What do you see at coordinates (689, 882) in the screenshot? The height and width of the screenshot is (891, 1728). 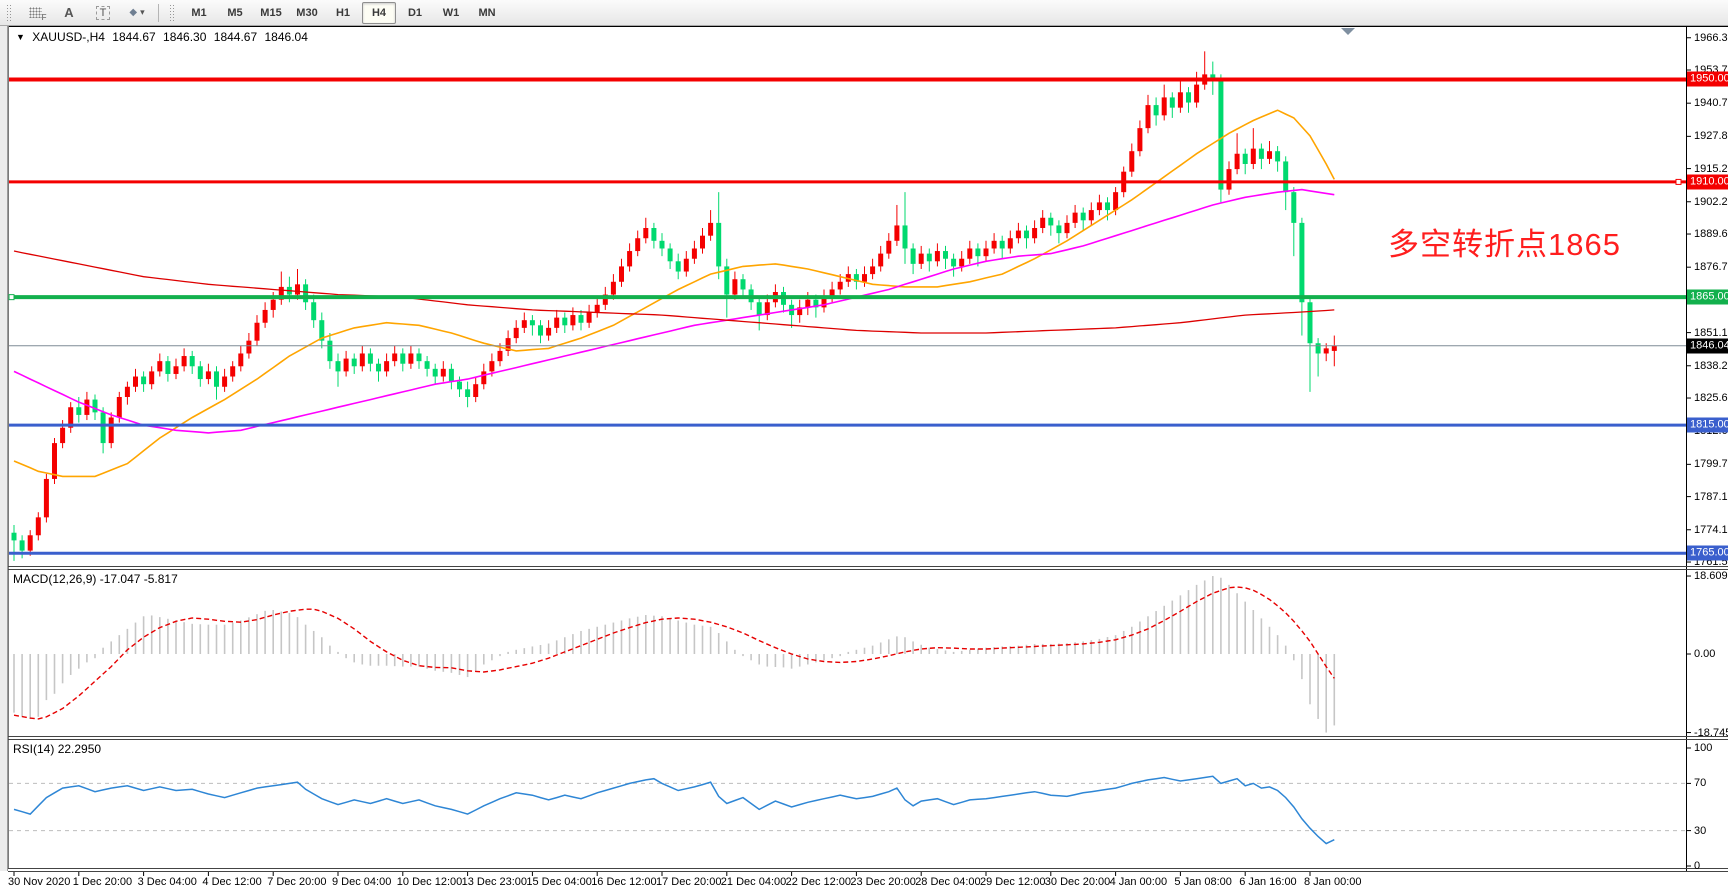 I see `time-tick-label: 17 Dec 20:00` at bounding box center [689, 882].